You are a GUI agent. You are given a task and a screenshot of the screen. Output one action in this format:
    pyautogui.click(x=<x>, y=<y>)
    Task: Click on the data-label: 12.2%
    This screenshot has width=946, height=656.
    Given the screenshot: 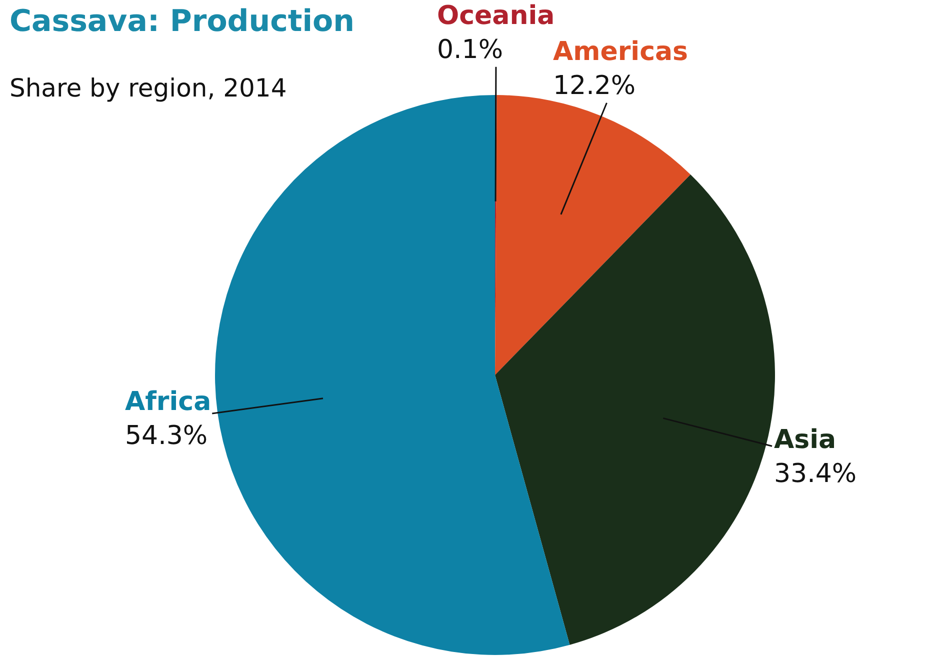 What is the action you would take?
    pyautogui.click(x=594, y=85)
    